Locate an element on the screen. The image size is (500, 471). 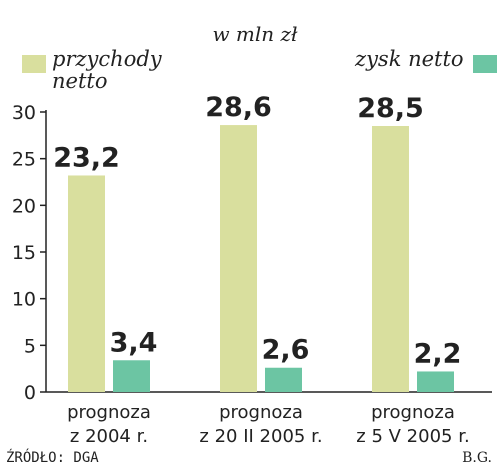
category-label: z 5 V 2005 r. is located at coordinates (412, 436).